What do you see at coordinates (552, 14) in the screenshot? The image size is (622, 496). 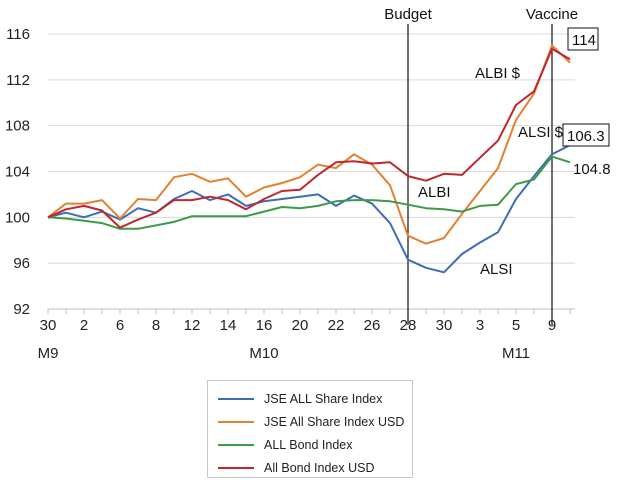 I see `event-marker-label: Vaccine` at bounding box center [552, 14].